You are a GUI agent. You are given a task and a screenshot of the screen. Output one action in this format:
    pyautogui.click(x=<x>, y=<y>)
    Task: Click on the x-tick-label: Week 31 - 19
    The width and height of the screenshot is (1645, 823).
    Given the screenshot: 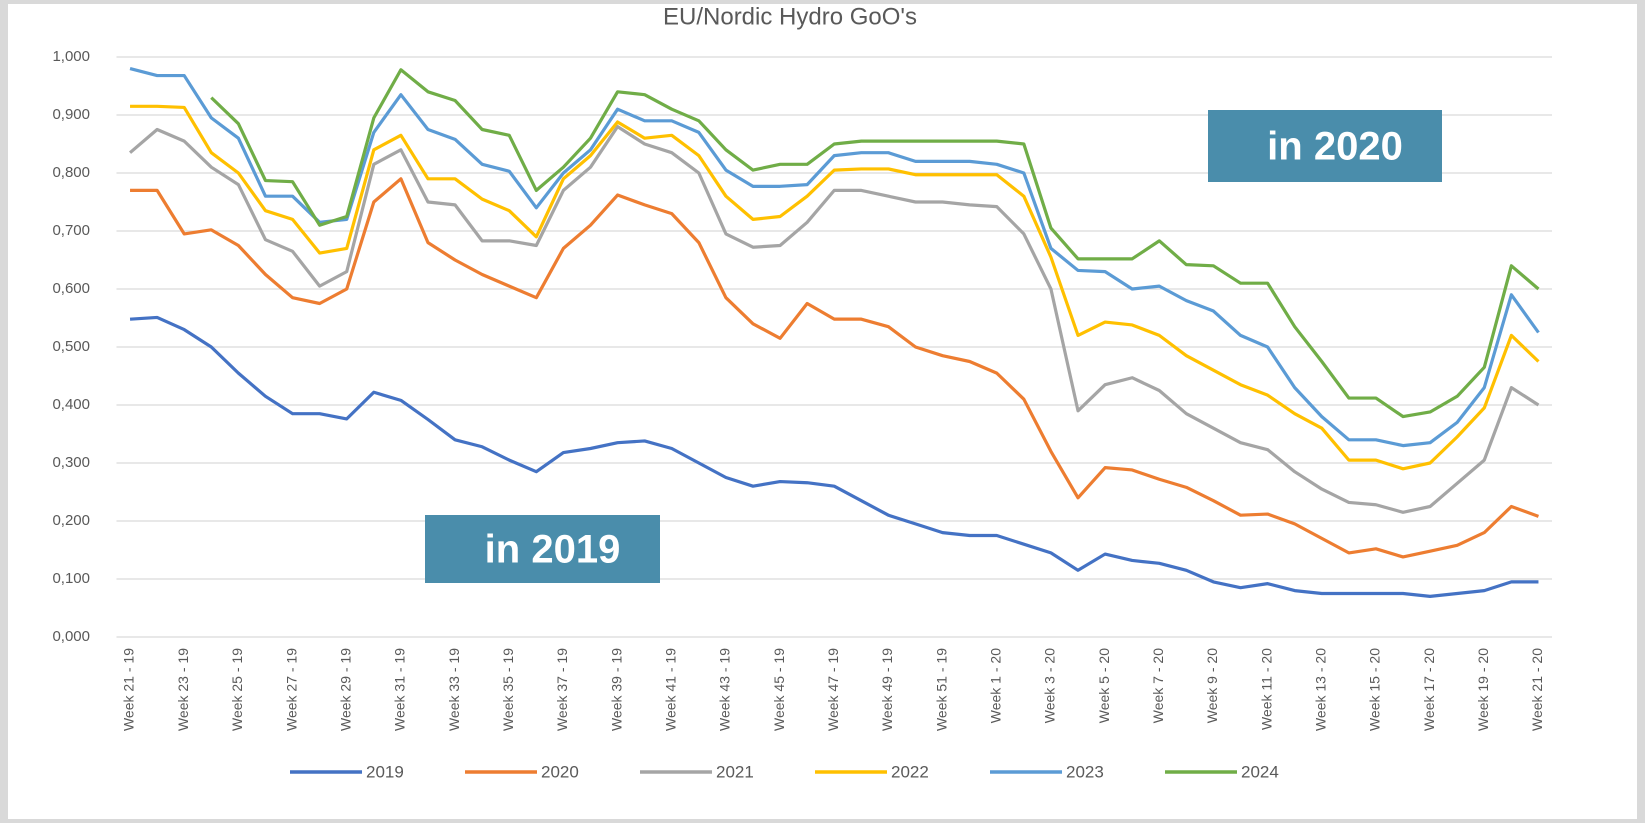 What is the action you would take?
    pyautogui.click(x=400, y=689)
    